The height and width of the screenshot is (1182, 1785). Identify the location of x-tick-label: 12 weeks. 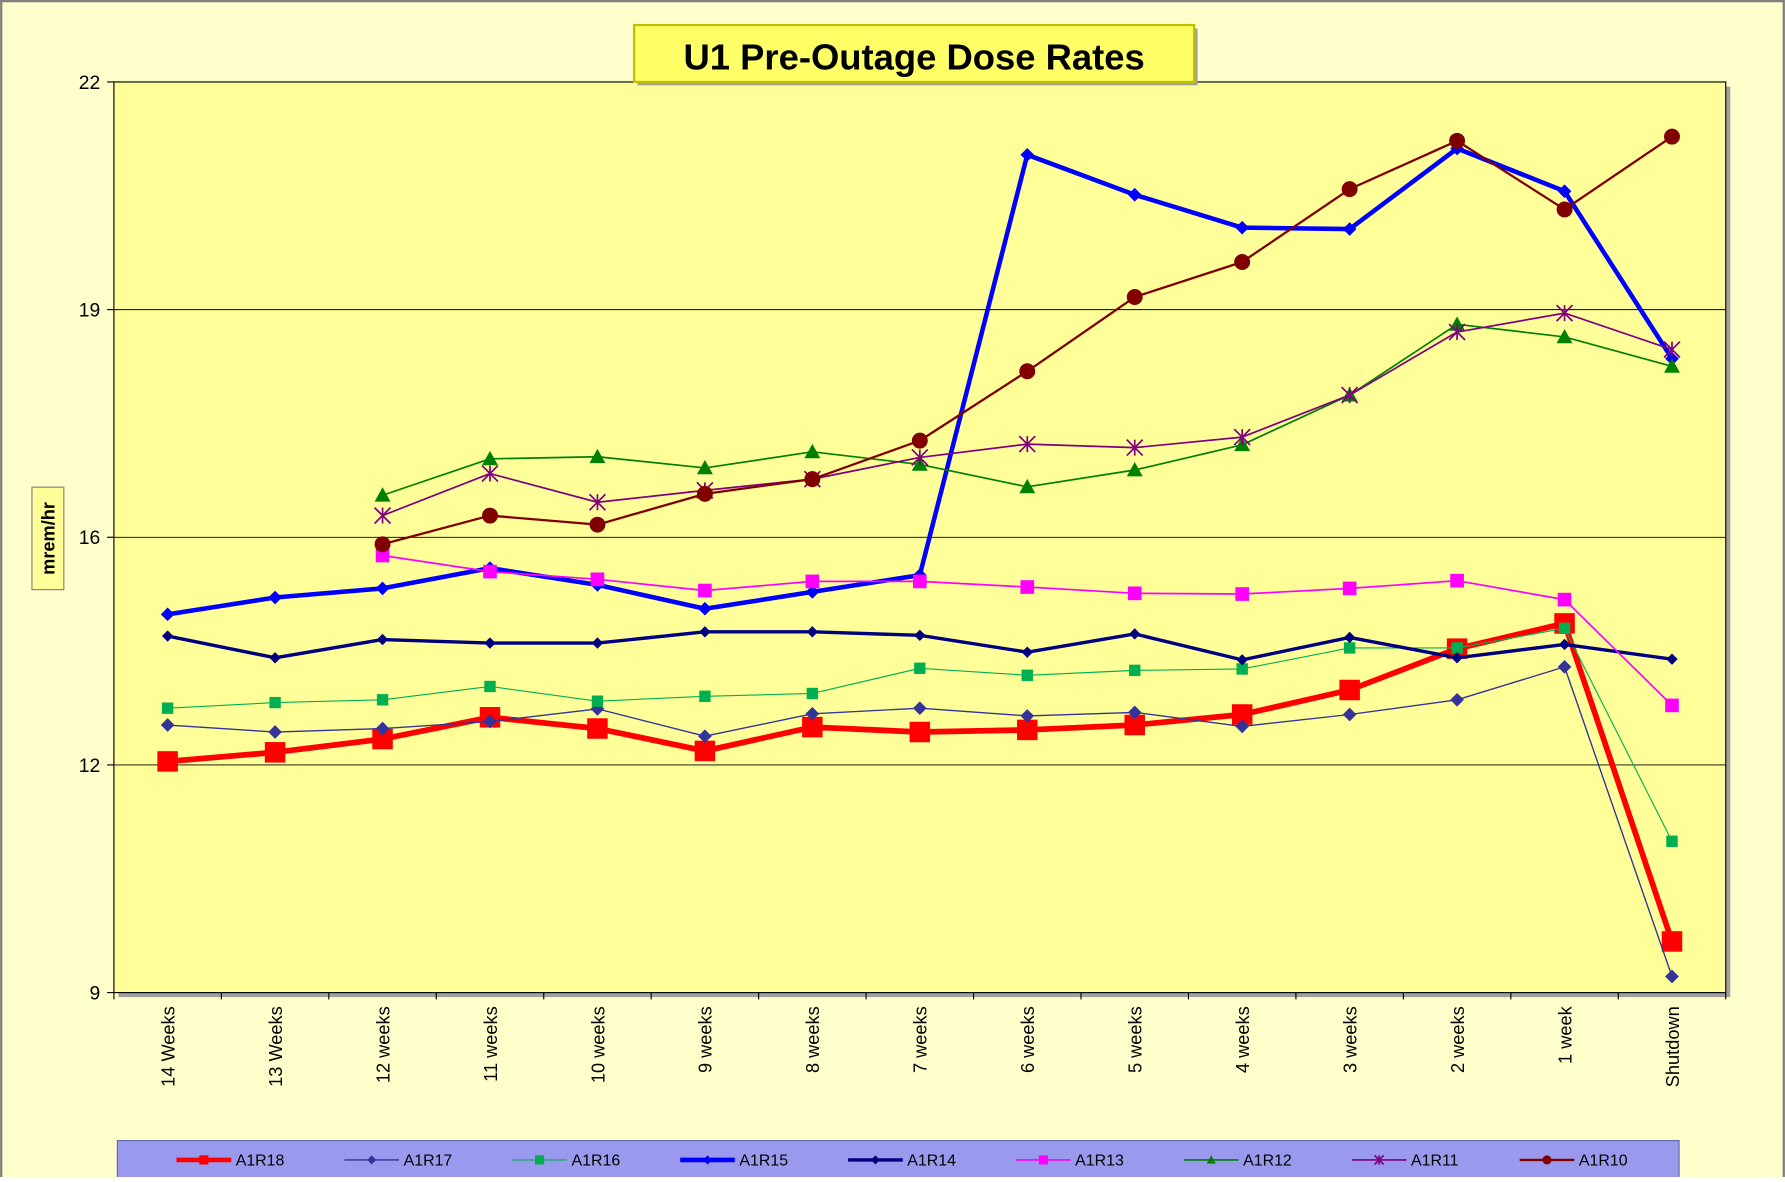
(383, 1044).